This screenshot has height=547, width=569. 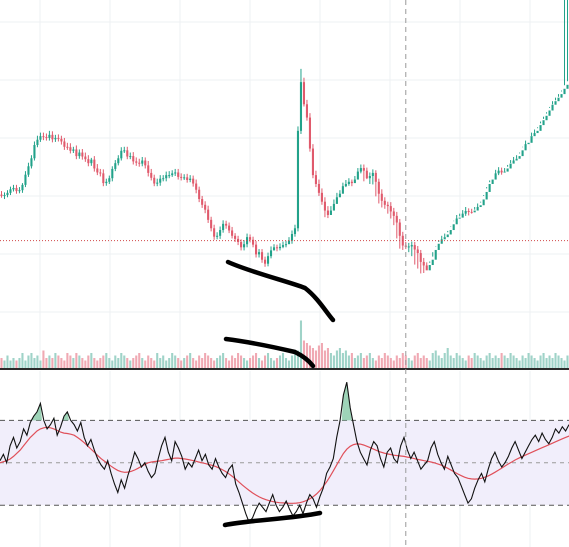 I want to click on volume-divergence-stroke, so click(x=269, y=352).